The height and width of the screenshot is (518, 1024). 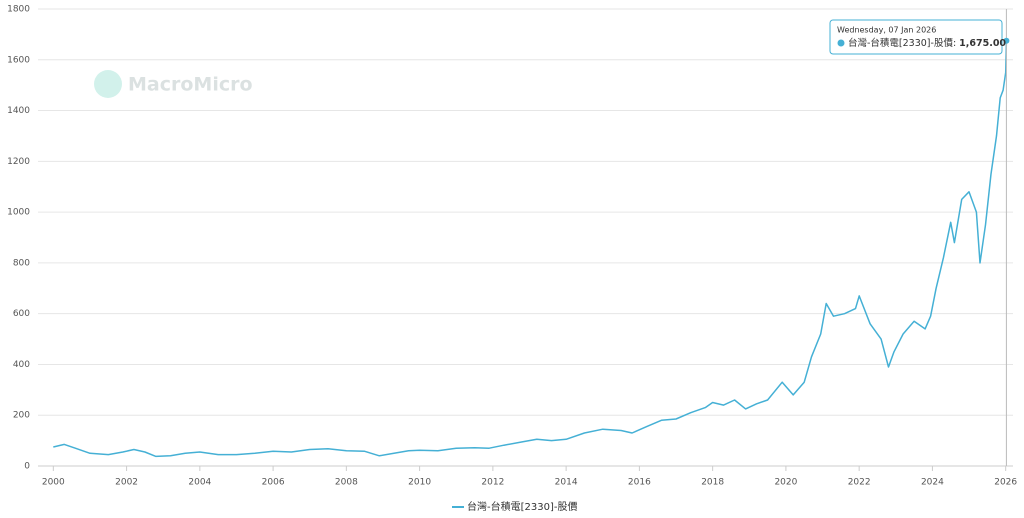 What do you see at coordinates (932, 483) in the screenshot?
I see `x-tick-label: 2024` at bounding box center [932, 483].